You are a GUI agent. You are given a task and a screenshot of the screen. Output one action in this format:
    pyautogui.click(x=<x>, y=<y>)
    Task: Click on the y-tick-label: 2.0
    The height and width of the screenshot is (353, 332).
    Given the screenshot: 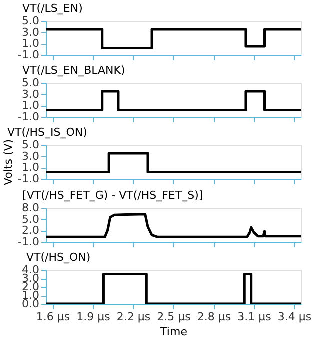 What is the action you would take?
    pyautogui.click(x=31, y=231)
    